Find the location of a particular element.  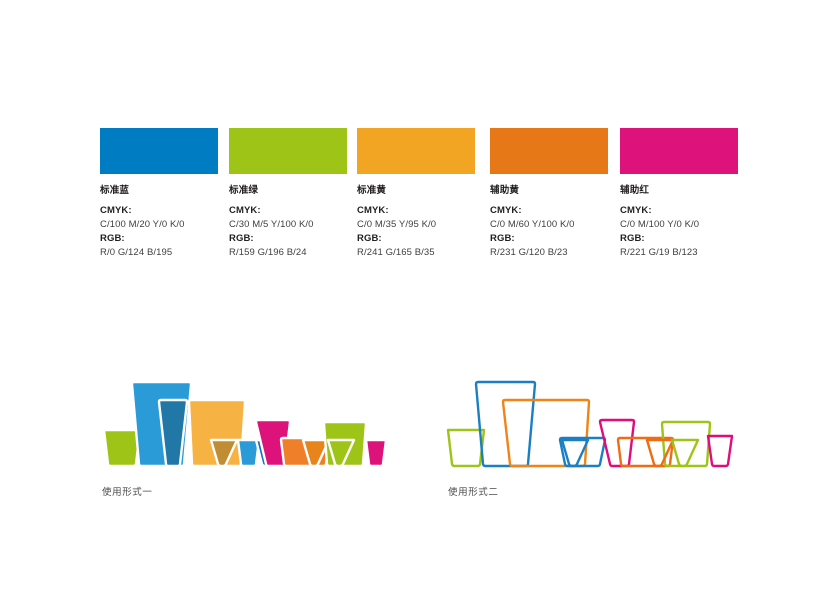

swatch-name: 标准黄 is located at coordinates (372, 190).